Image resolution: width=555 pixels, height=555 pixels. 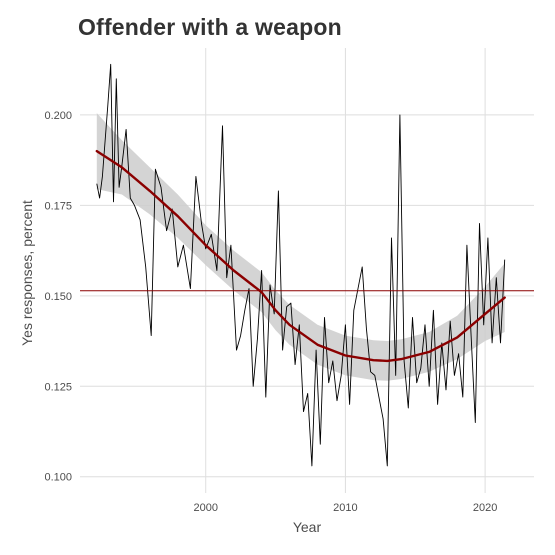 I want to click on y-tick-label-0: 0.100, so click(x=58, y=478).